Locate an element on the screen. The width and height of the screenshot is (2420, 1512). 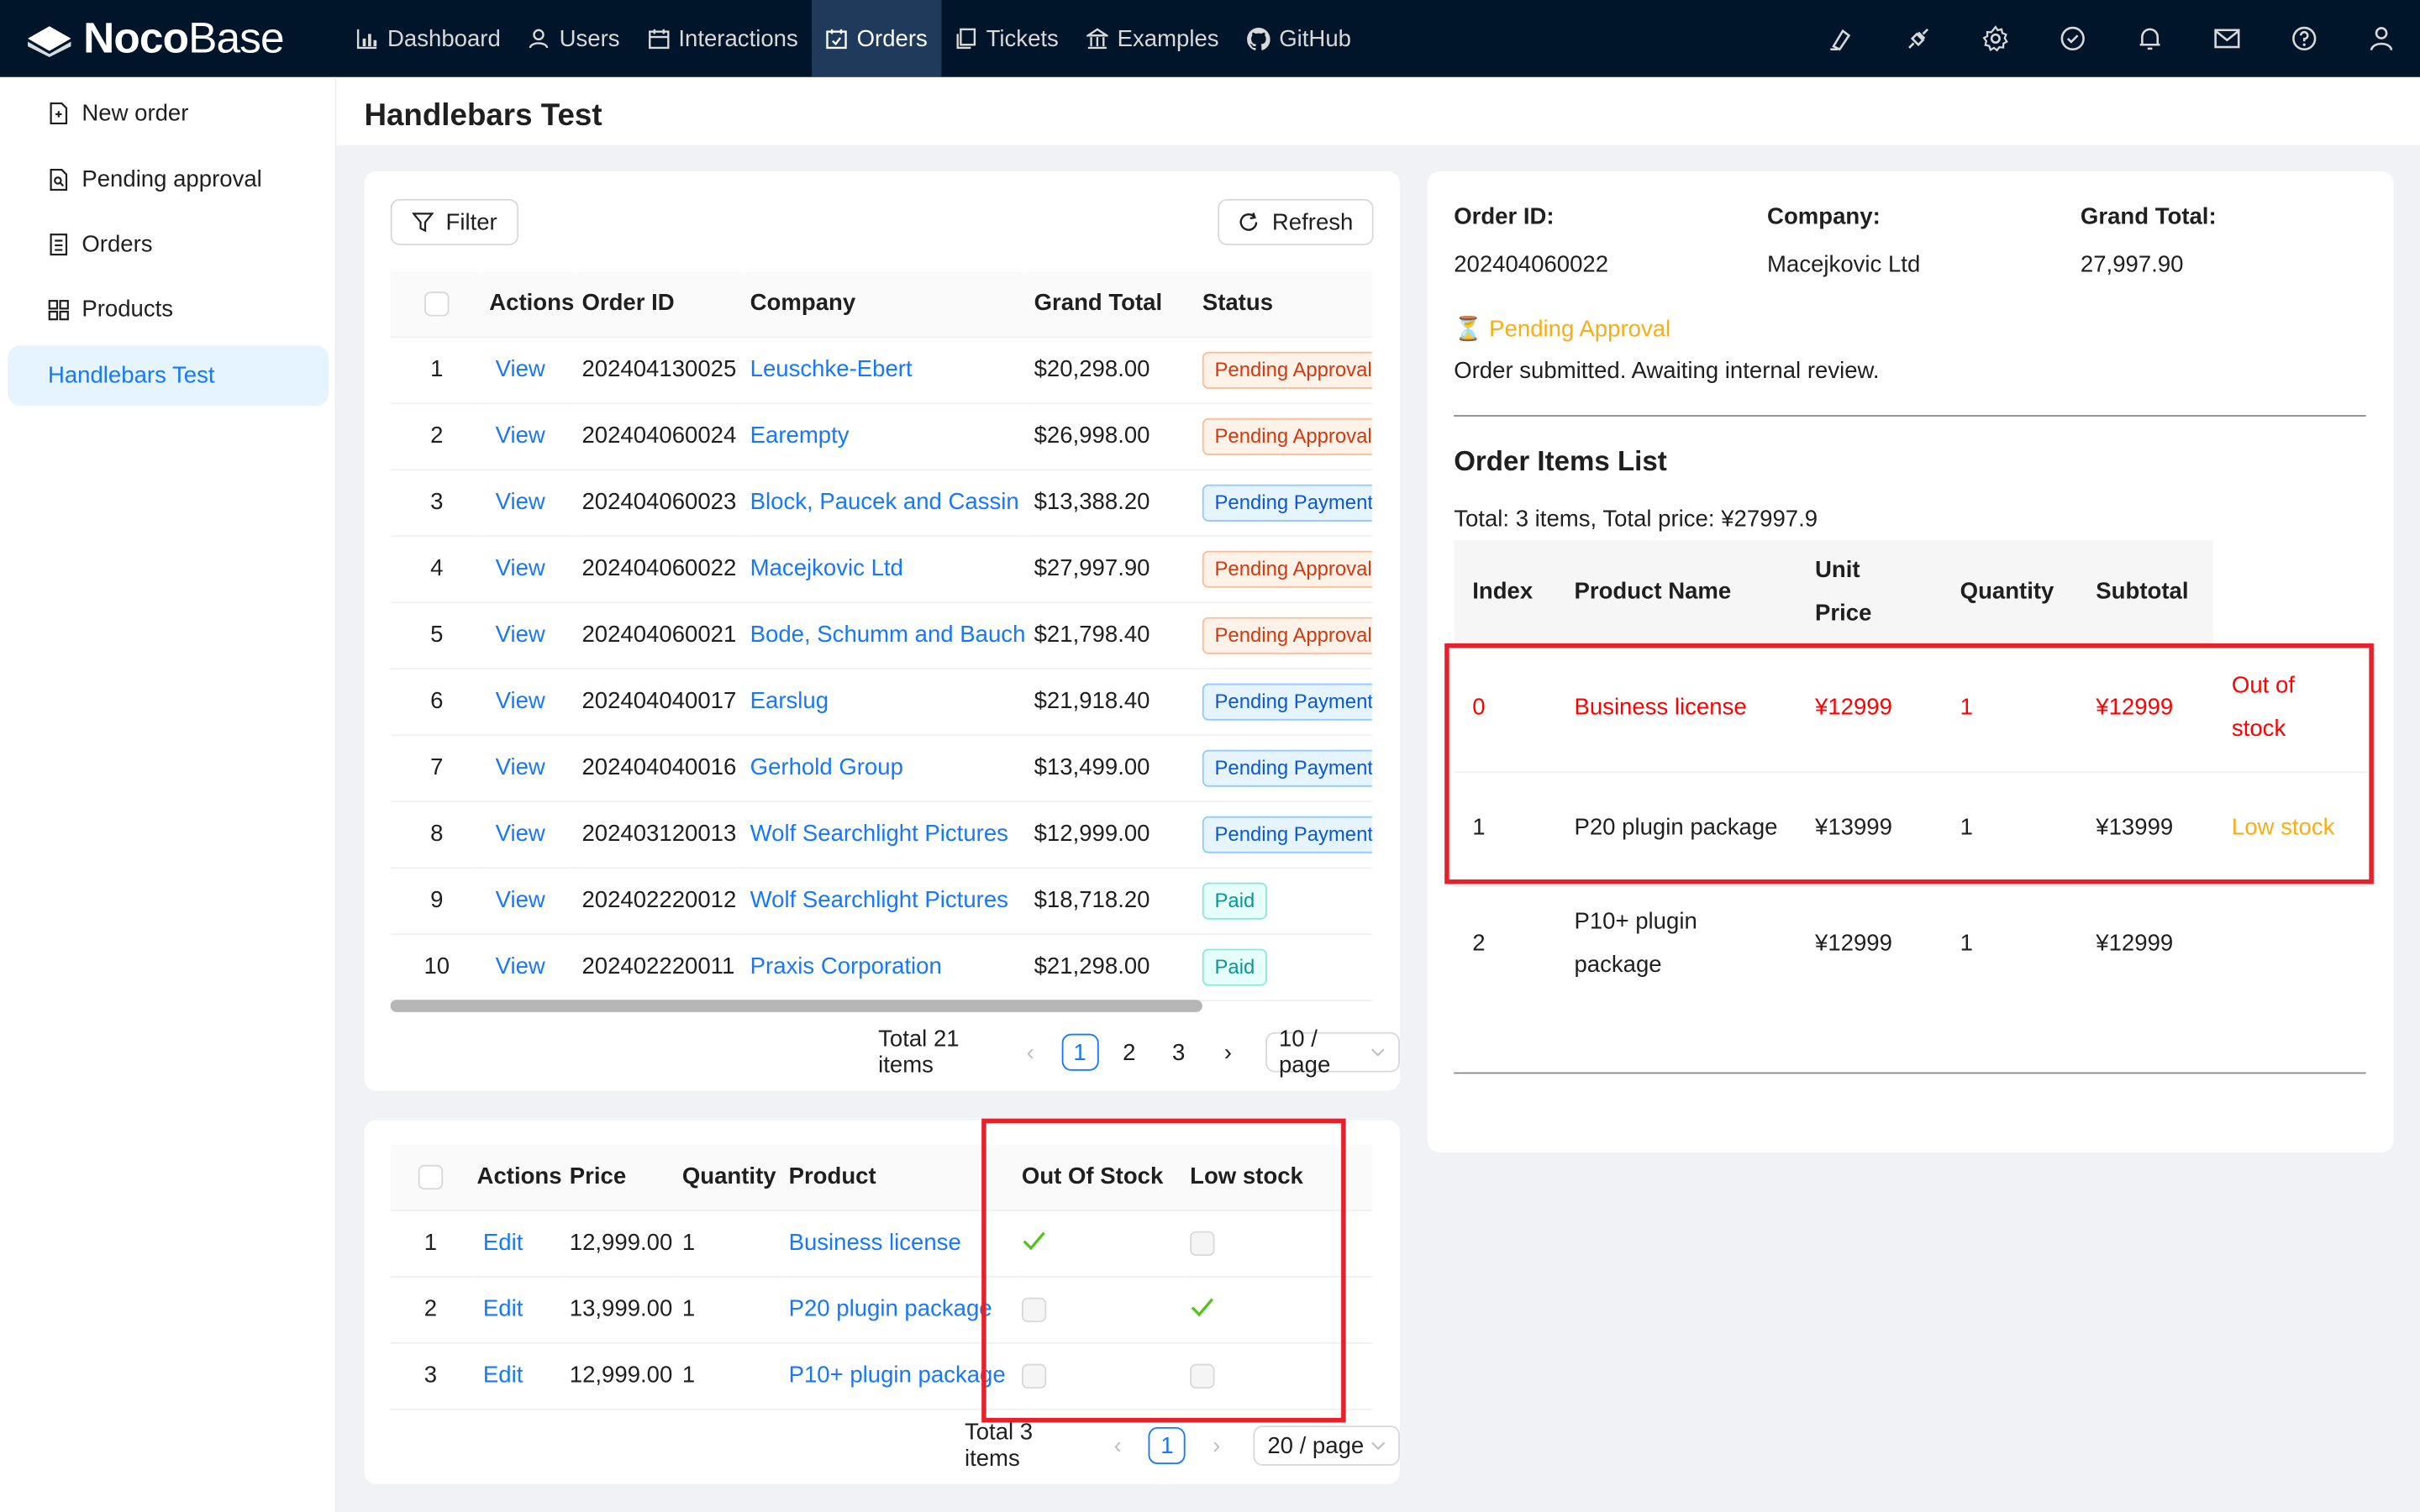
grand-total-cell: $26,998.00 is located at coordinates (1112, 436).